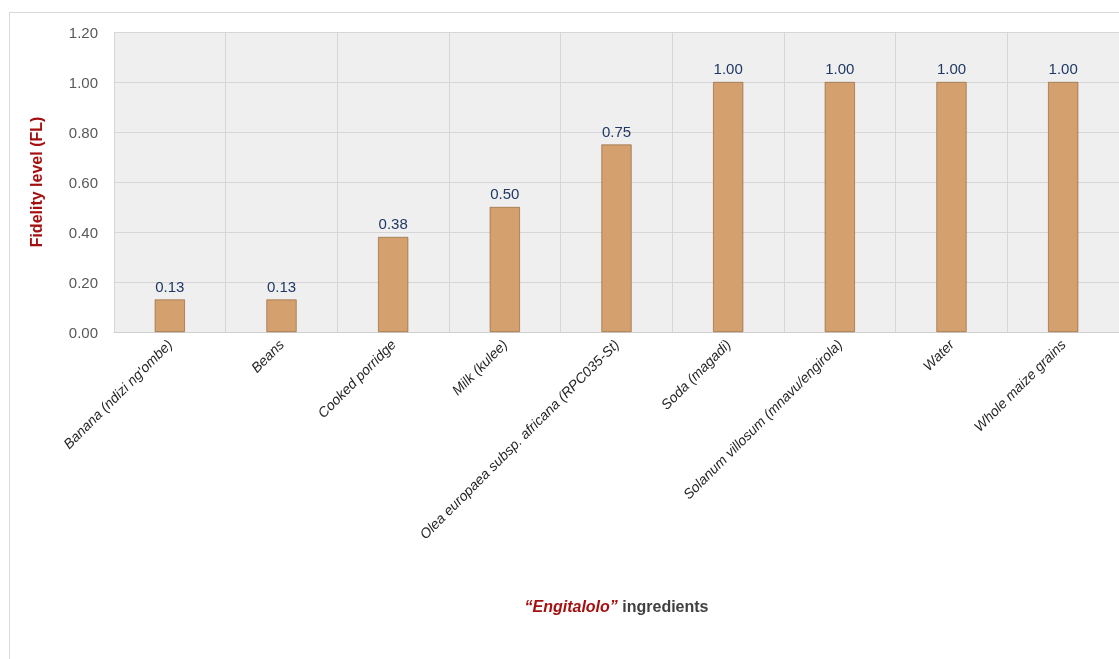 The image size is (1119, 659). Describe the element at coordinates (83, 182) in the screenshot. I see `y-tick-label: 0.60` at that location.